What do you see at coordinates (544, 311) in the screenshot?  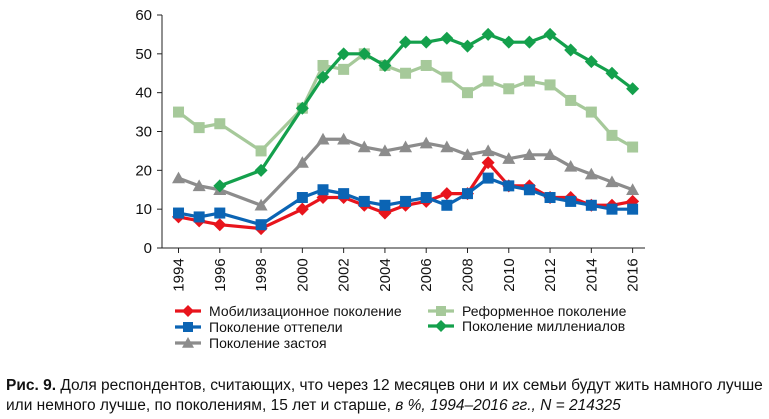 I see `legend-label: Реформенное поколение` at bounding box center [544, 311].